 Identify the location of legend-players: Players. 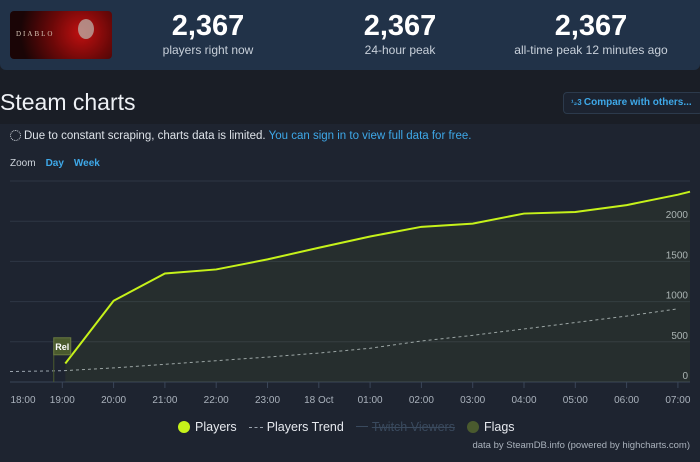
(207, 427).